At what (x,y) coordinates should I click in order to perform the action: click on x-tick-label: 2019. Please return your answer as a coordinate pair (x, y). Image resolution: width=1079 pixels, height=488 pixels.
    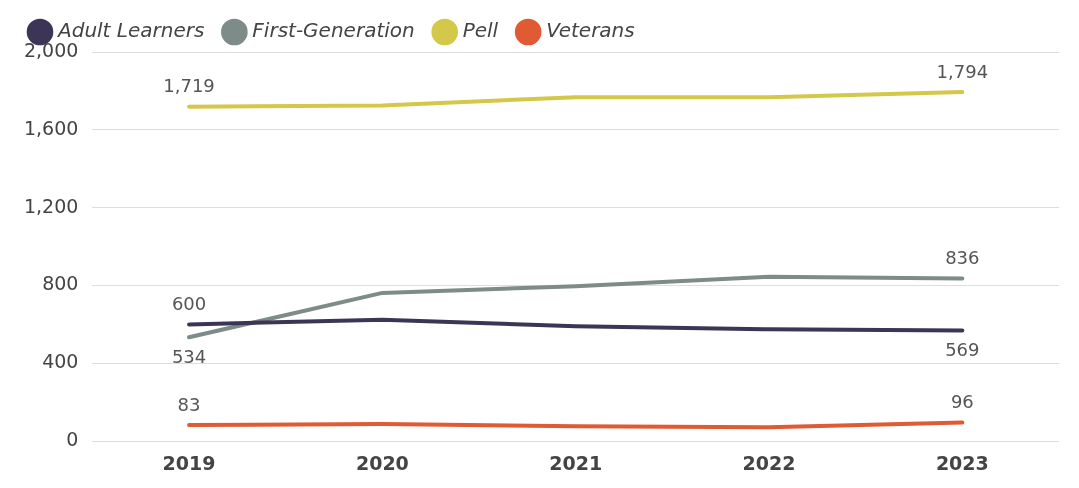
    Looking at the image, I should click on (189, 462).